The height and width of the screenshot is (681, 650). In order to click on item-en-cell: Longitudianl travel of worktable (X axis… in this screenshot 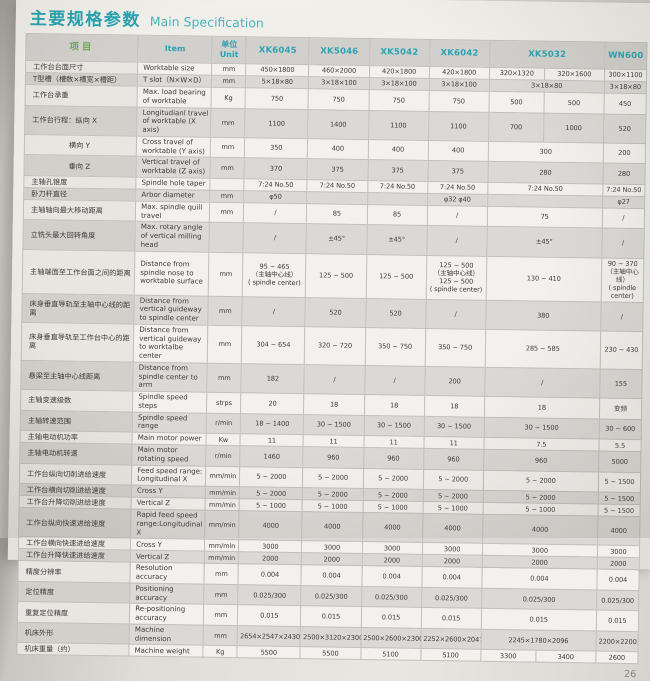, I will do `click(174, 121)`.